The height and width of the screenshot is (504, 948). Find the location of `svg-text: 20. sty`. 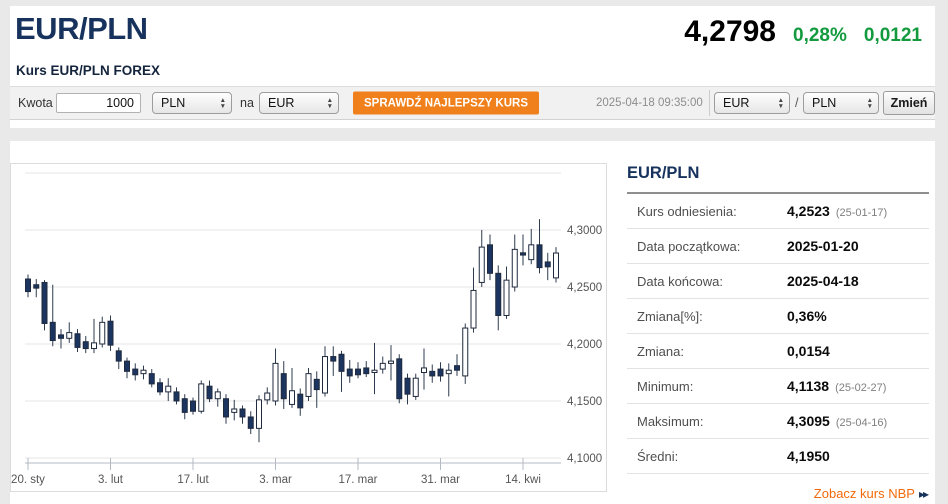

svg-text: 20. sty is located at coordinates (28, 480).